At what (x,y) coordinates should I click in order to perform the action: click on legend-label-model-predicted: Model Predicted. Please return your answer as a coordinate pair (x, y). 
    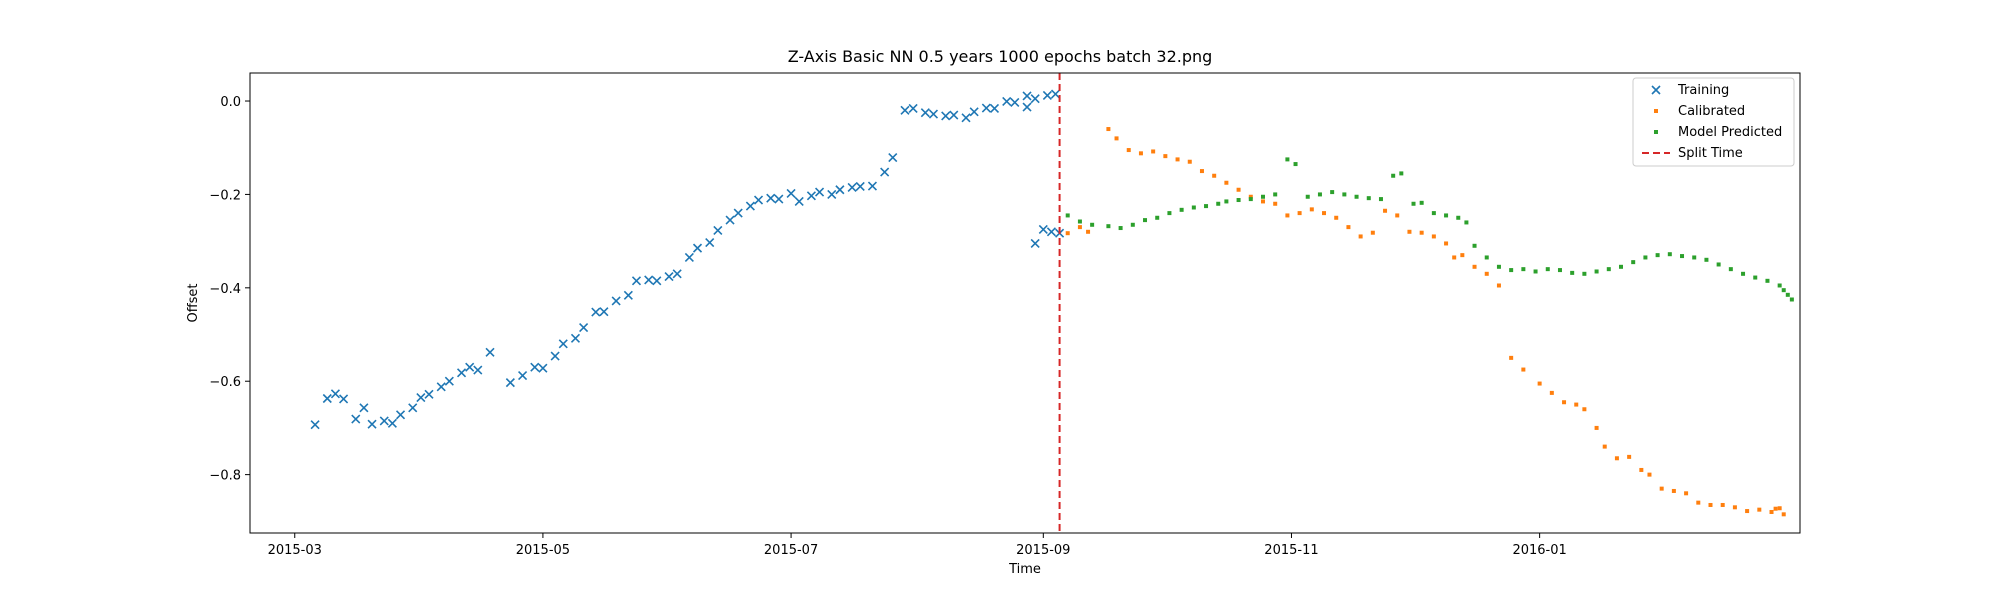
    Looking at the image, I should click on (1730, 132).